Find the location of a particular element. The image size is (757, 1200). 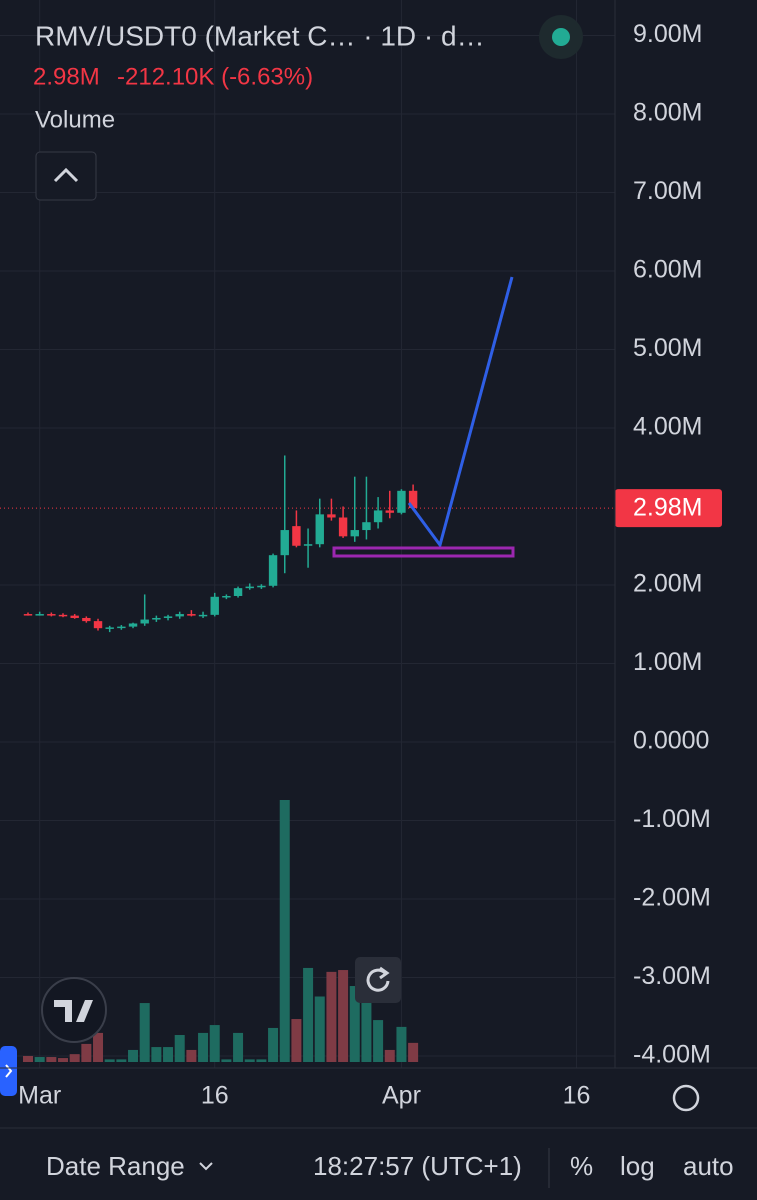

y-tick-label: 1.00M is located at coordinates (667, 662).